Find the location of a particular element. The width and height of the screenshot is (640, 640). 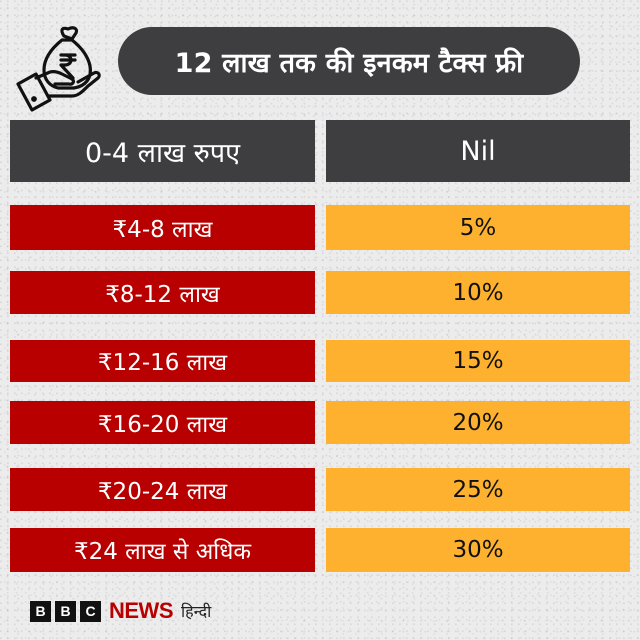

rupee-money-bag-on-hand-icon is located at coordinates (60, 68).